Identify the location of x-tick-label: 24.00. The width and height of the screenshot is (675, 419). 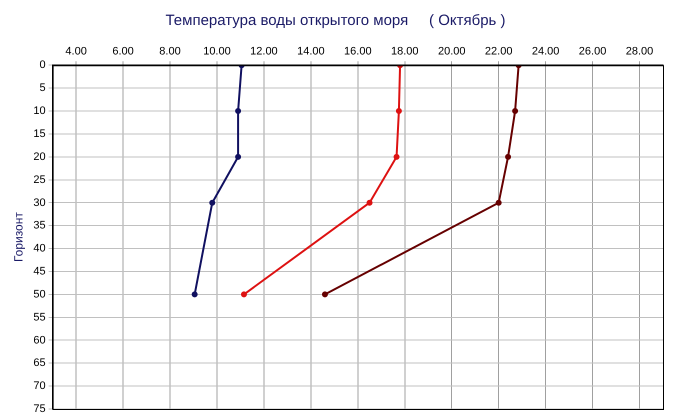
(546, 52).